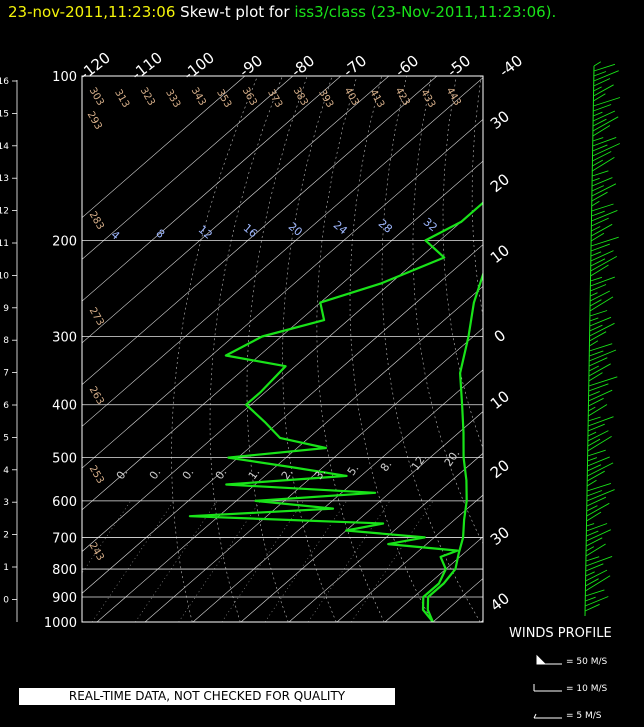 The width and height of the screenshot is (644, 727). Describe the element at coordinates (96, 97) in the screenshot. I see `theta-label: 303` at that location.